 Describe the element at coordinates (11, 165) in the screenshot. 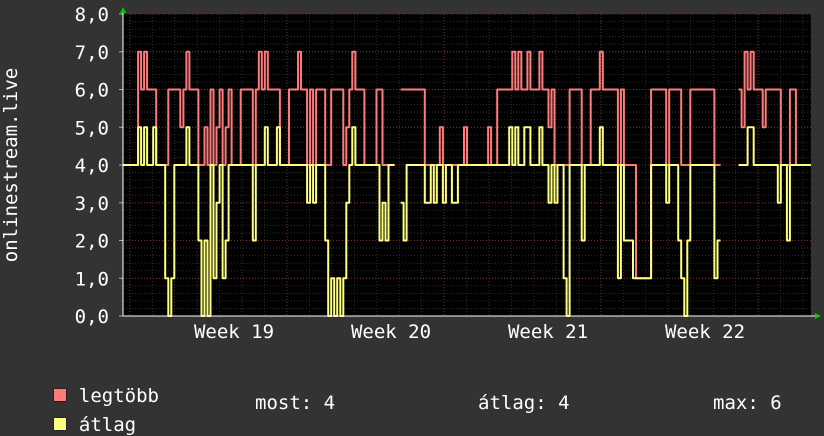

I see `y-axis-label: onlinestream.live` at that location.